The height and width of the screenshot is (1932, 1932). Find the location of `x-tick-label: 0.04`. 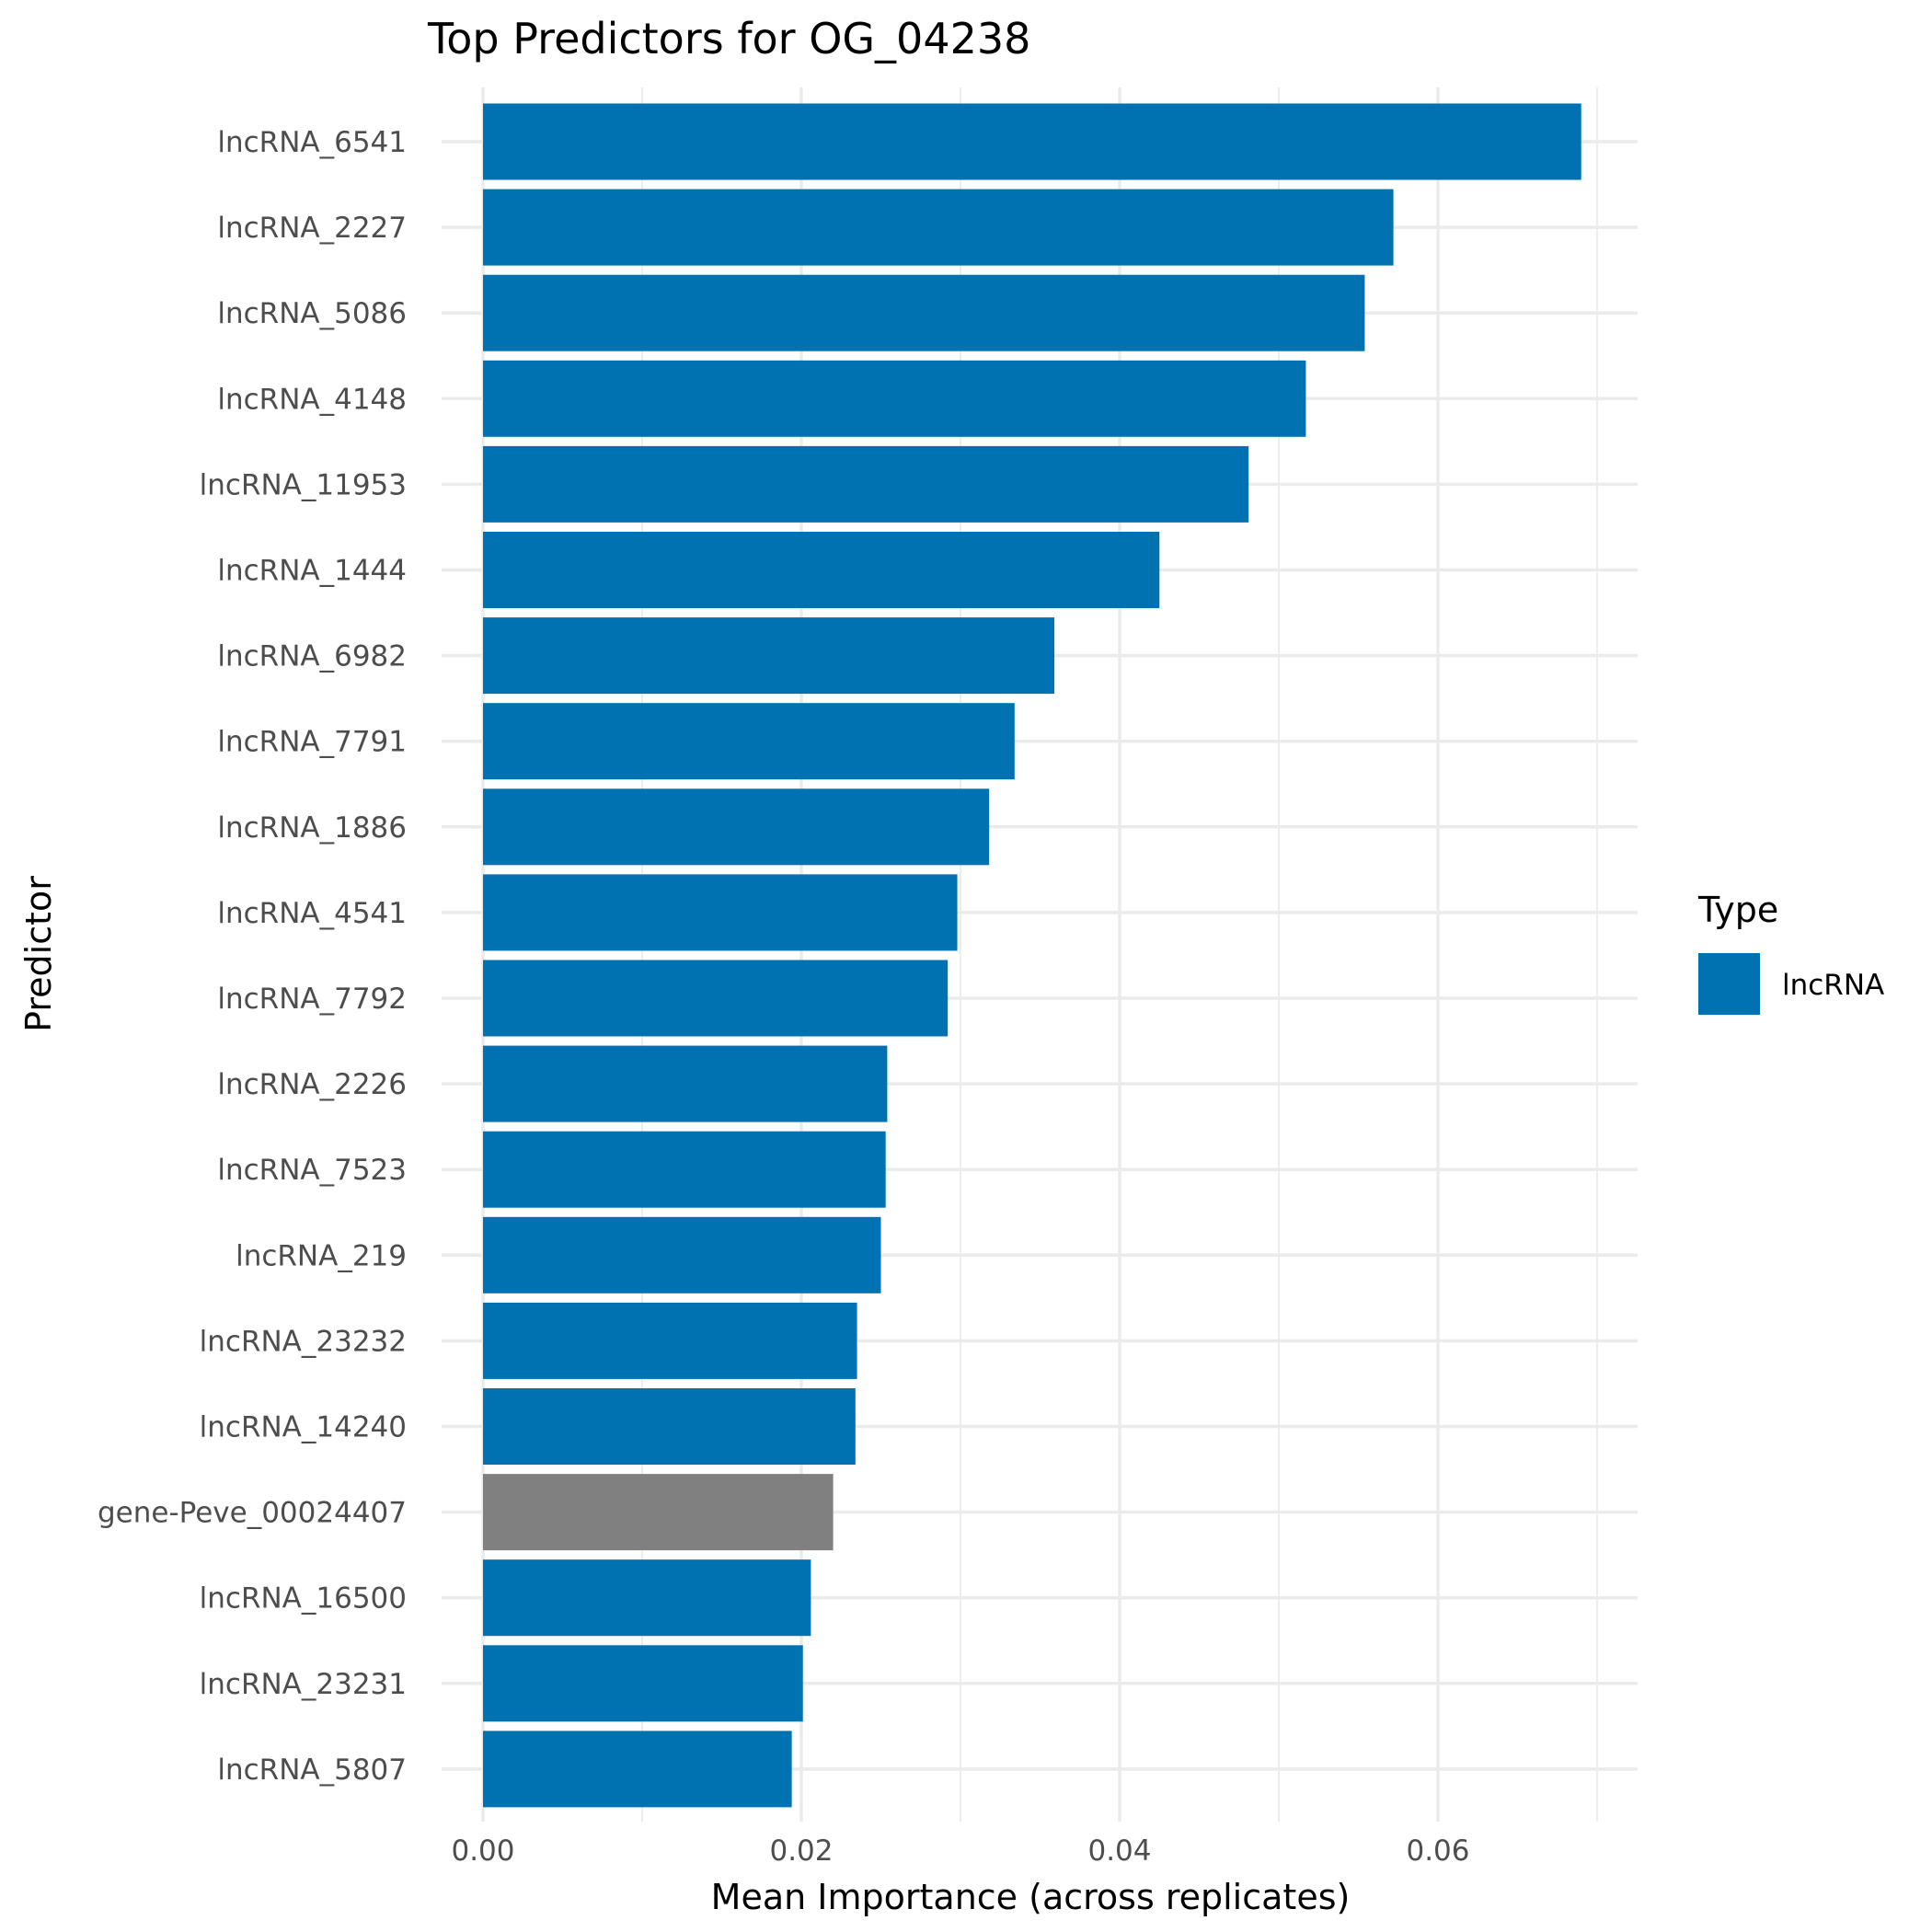

x-tick-label: 0.04 is located at coordinates (1119, 1851).